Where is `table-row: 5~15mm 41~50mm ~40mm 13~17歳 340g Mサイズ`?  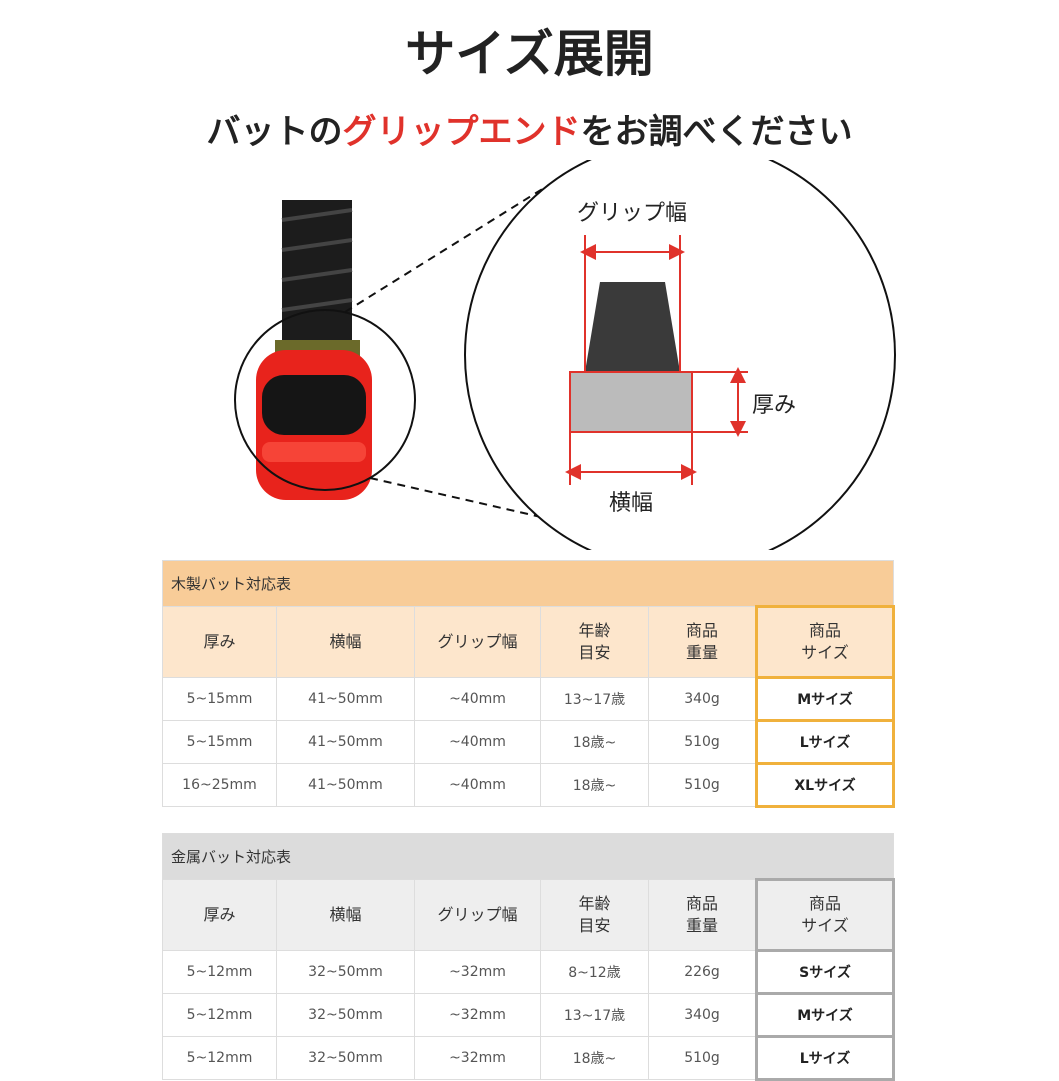 table-row: 5~15mm 41~50mm ~40mm 13~17歳 340g Mサイズ is located at coordinates (529, 699).